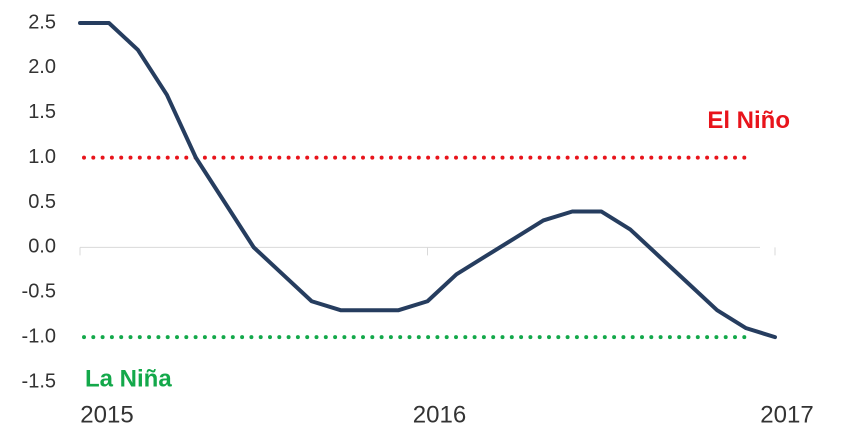 Image resolution: width=842 pixels, height=432 pixels. Describe the element at coordinates (106, 414) in the screenshot. I see `x-tick-label: 2015` at that location.